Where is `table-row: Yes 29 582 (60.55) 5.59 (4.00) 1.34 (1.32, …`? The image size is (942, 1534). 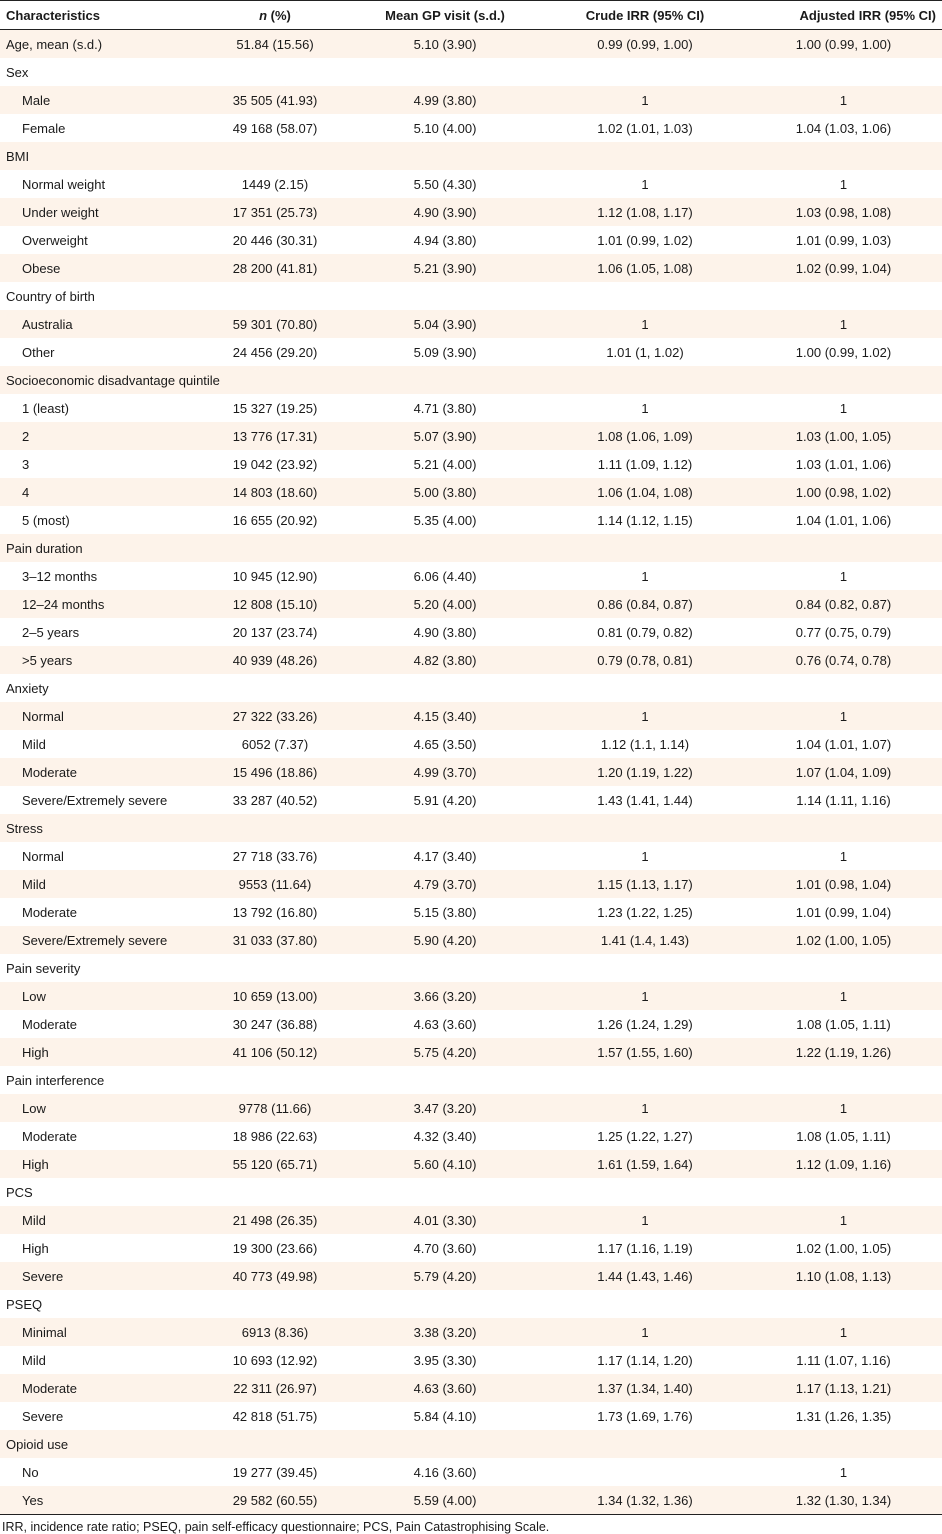 table-row: Yes 29 582 (60.55) 5.59 (4.00) 1.34 (1.32, … is located at coordinates (471, 1500).